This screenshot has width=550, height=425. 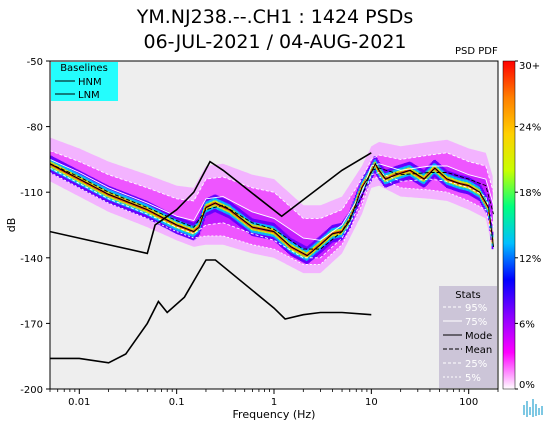 I want to click on x-tick-label: 100, so click(x=468, y=402).